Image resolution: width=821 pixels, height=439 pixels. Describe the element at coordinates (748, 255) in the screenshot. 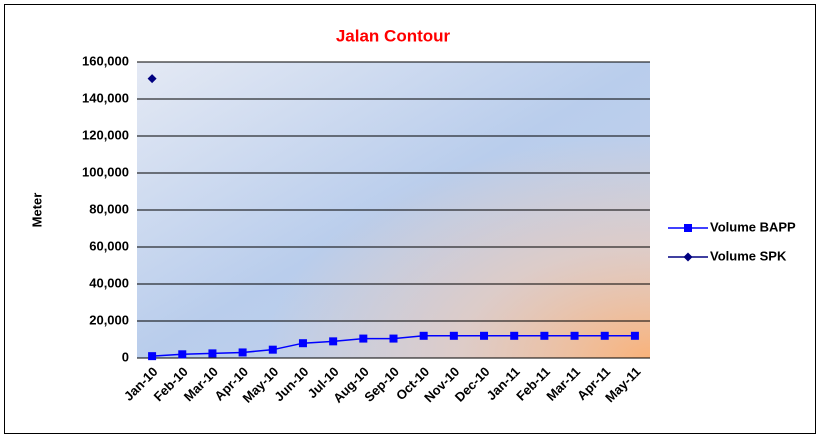

I see `legend-label: Volume SPK` at that location.